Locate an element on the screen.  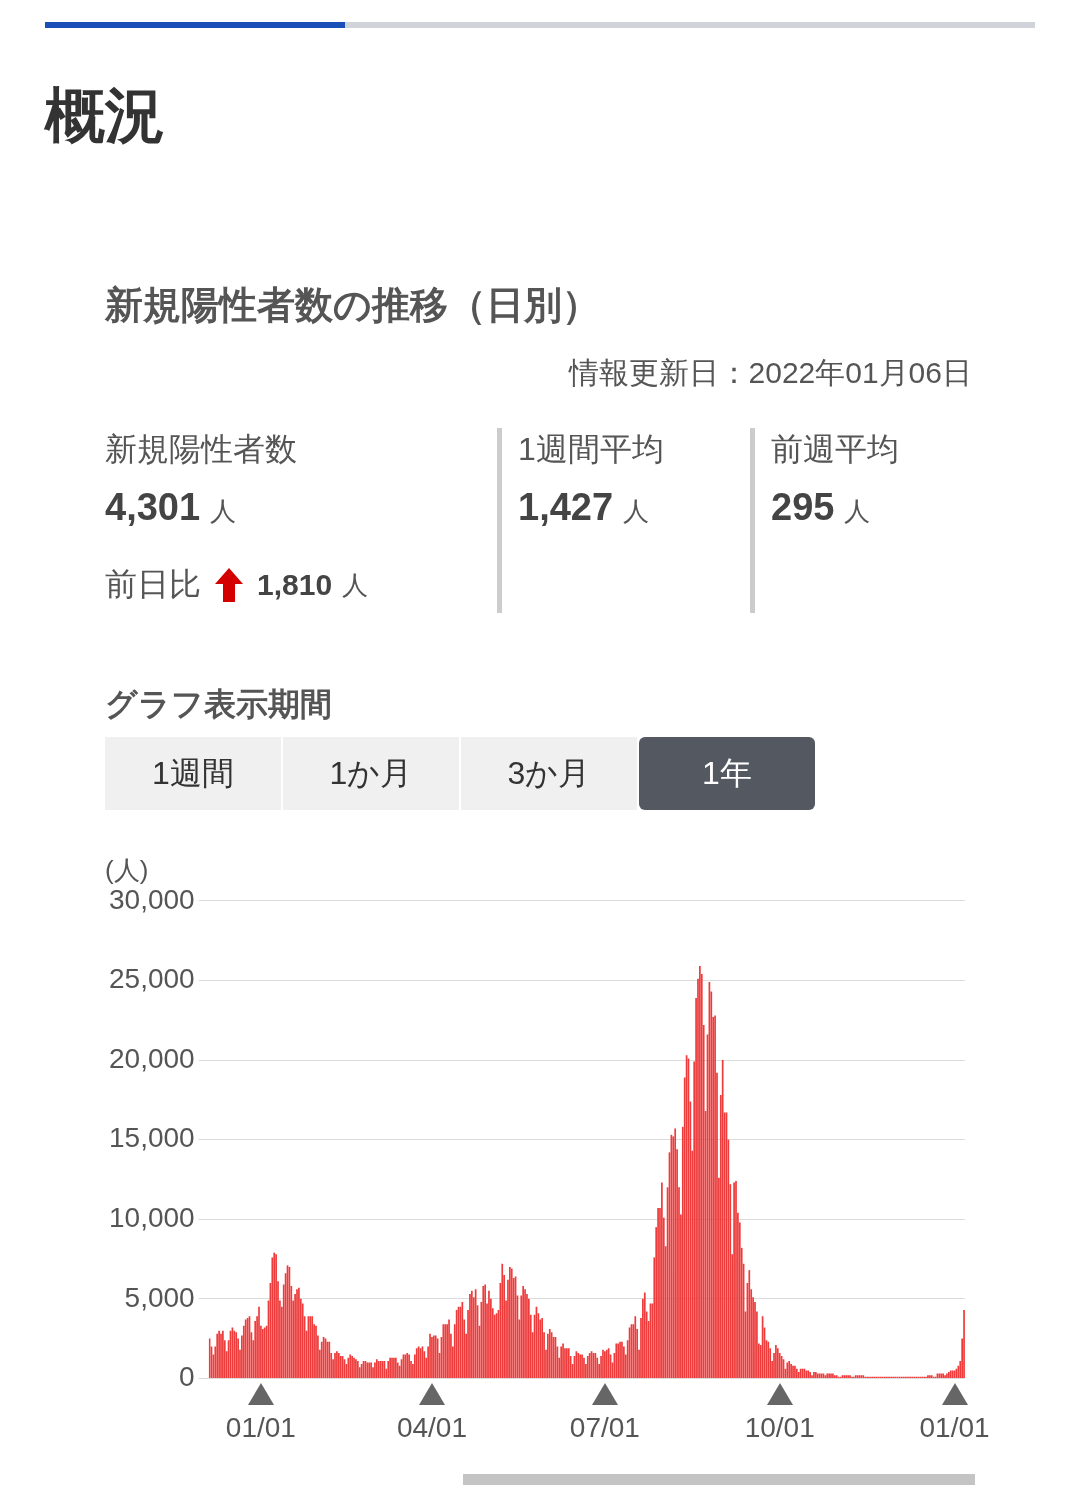
text: 1か月 is located at coordinates (371, 773).